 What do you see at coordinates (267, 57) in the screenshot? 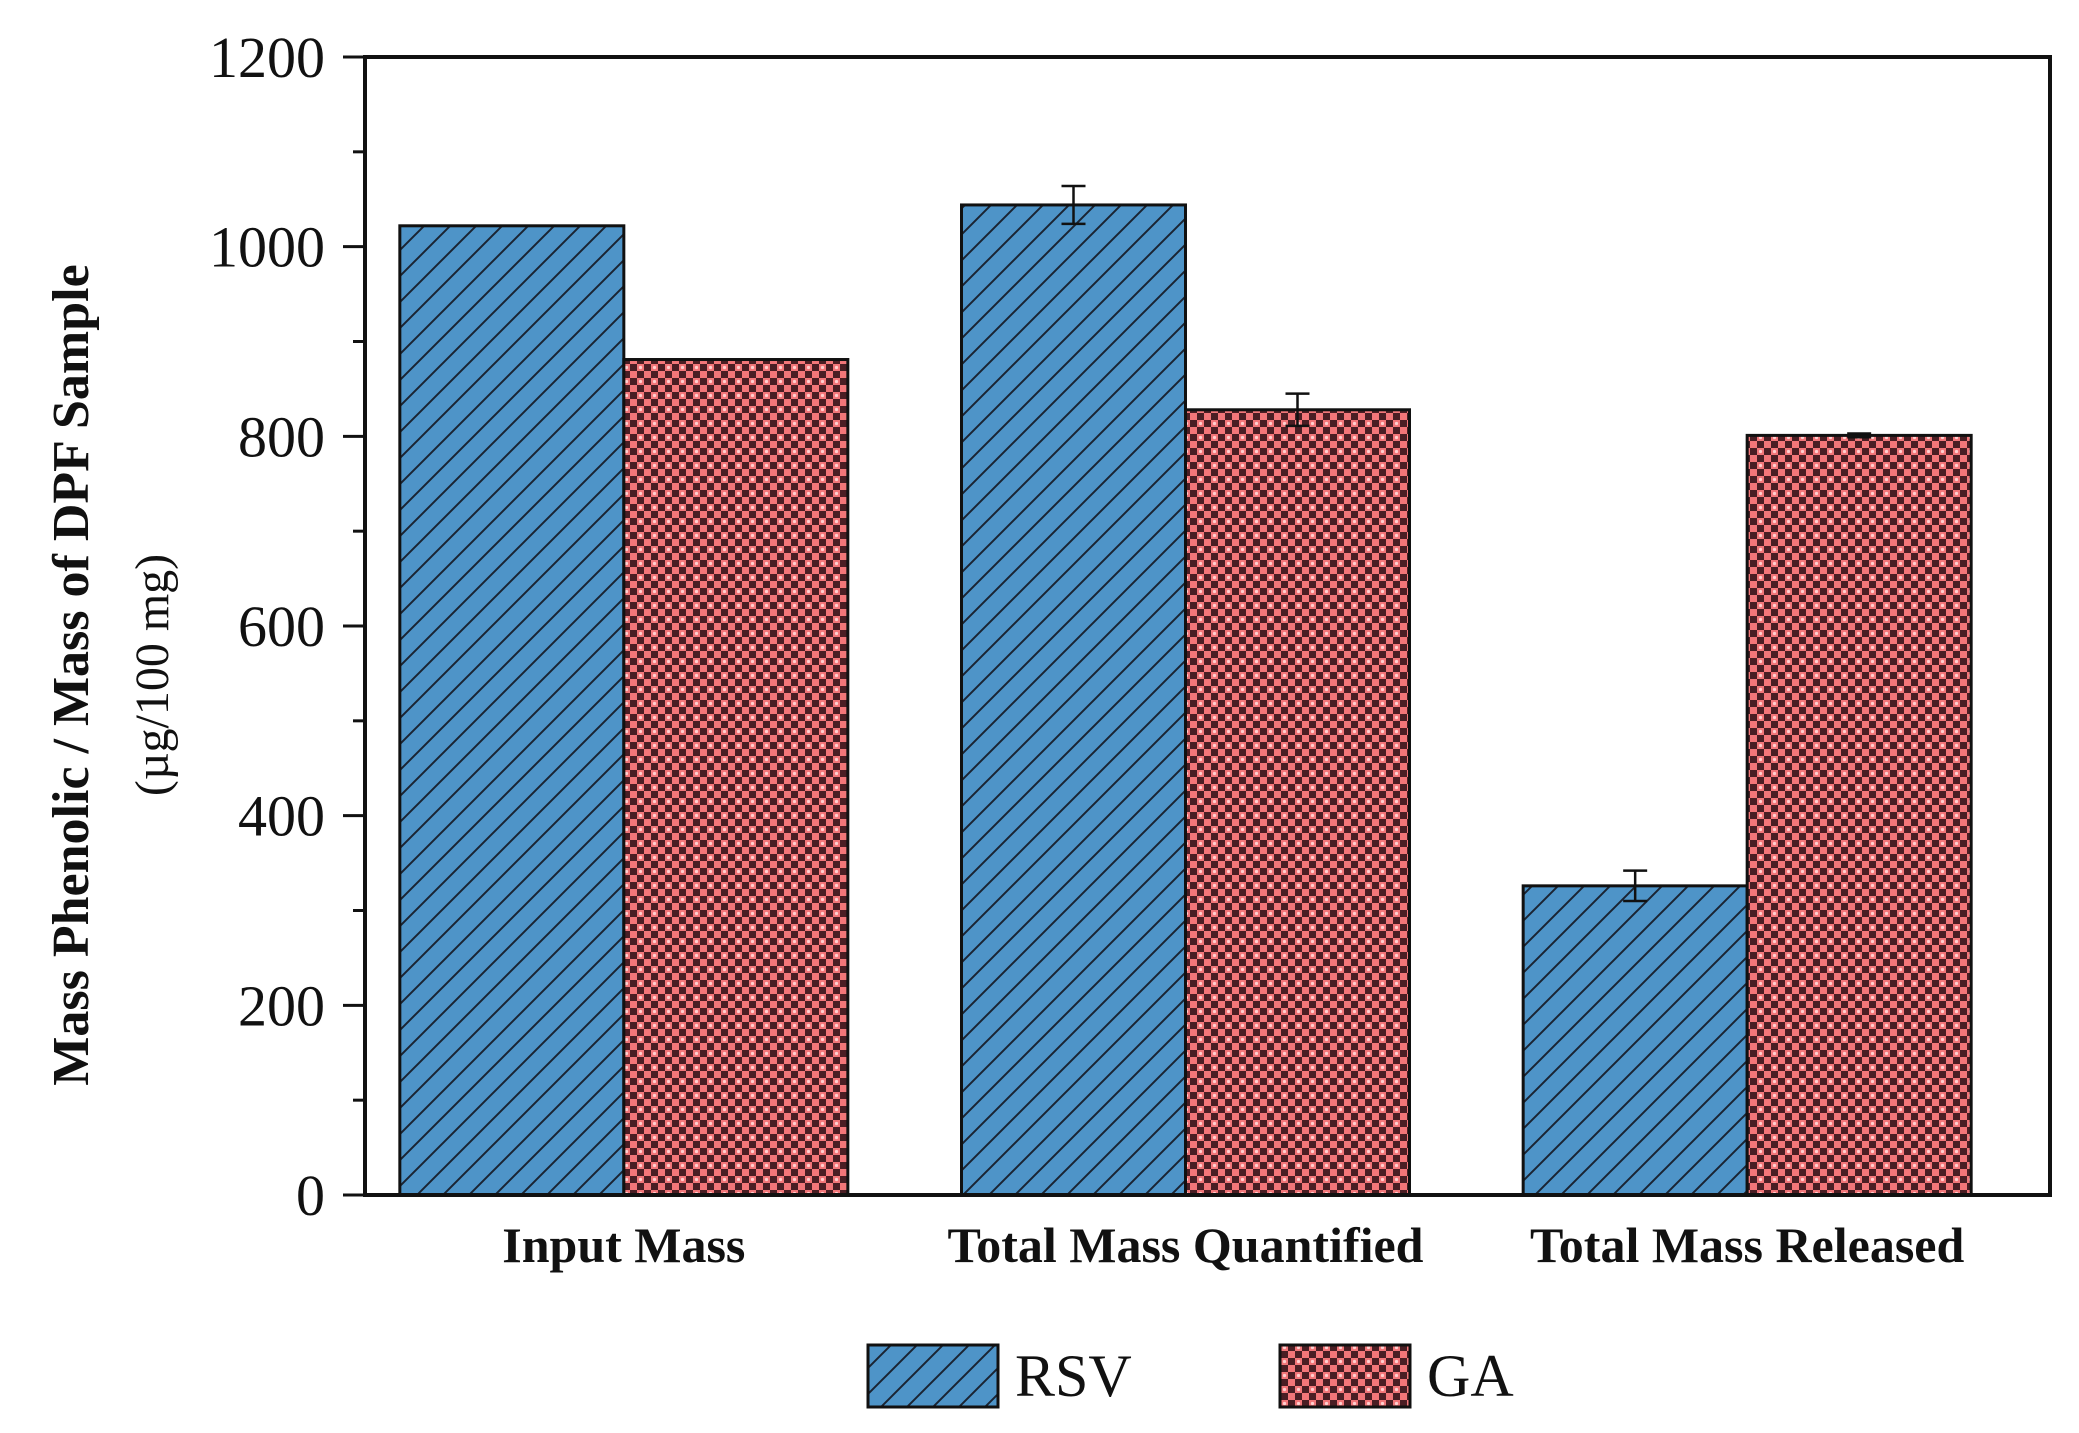
I see `y-tick-label: 1200` at bounding box center [267, 57].